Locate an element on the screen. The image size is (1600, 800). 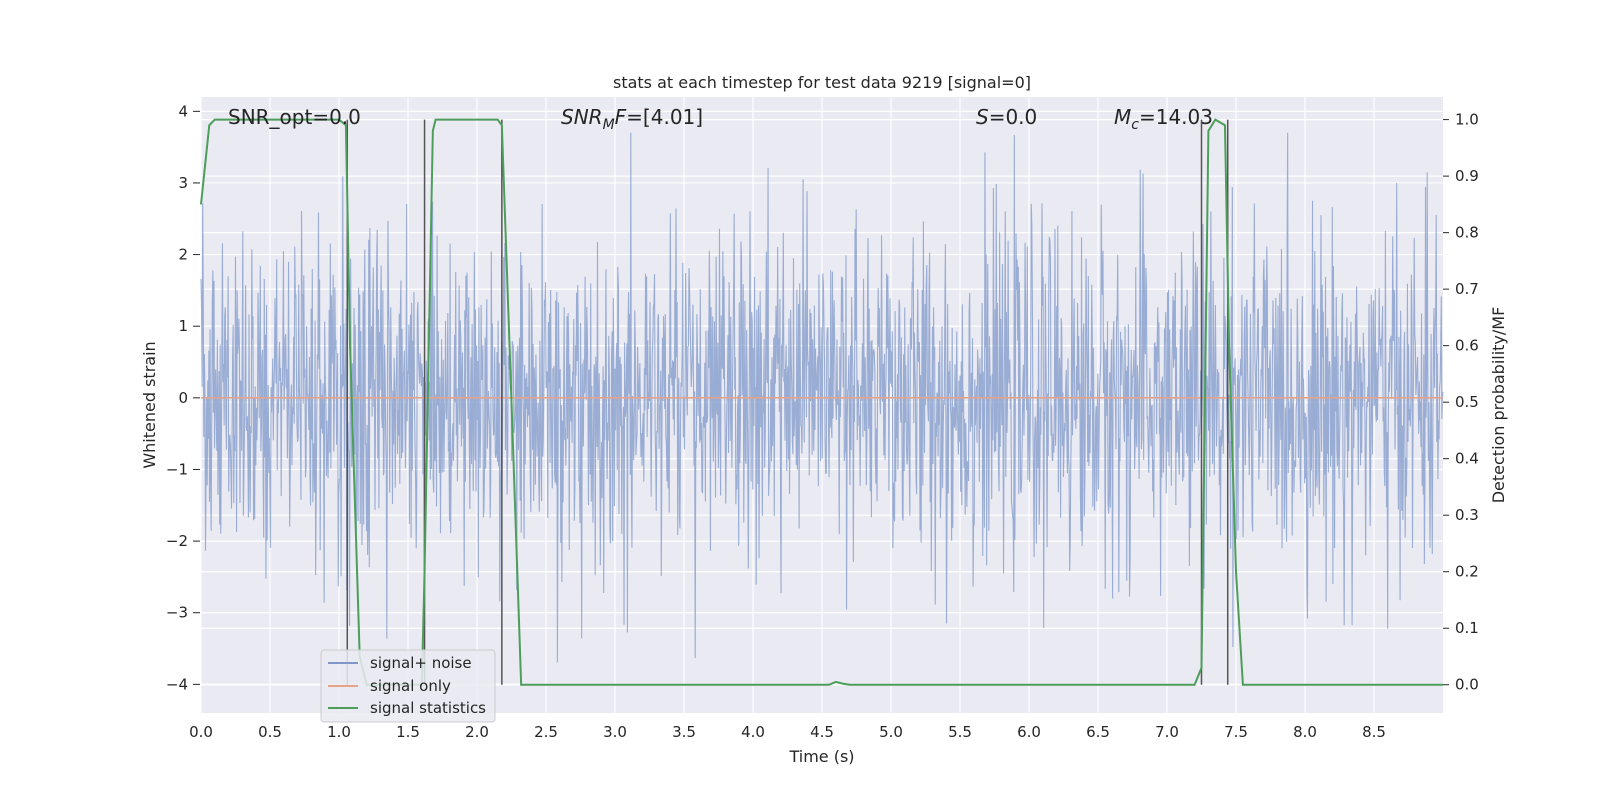
x-tick-label: 5.0 is located at coordinates (891, 732).